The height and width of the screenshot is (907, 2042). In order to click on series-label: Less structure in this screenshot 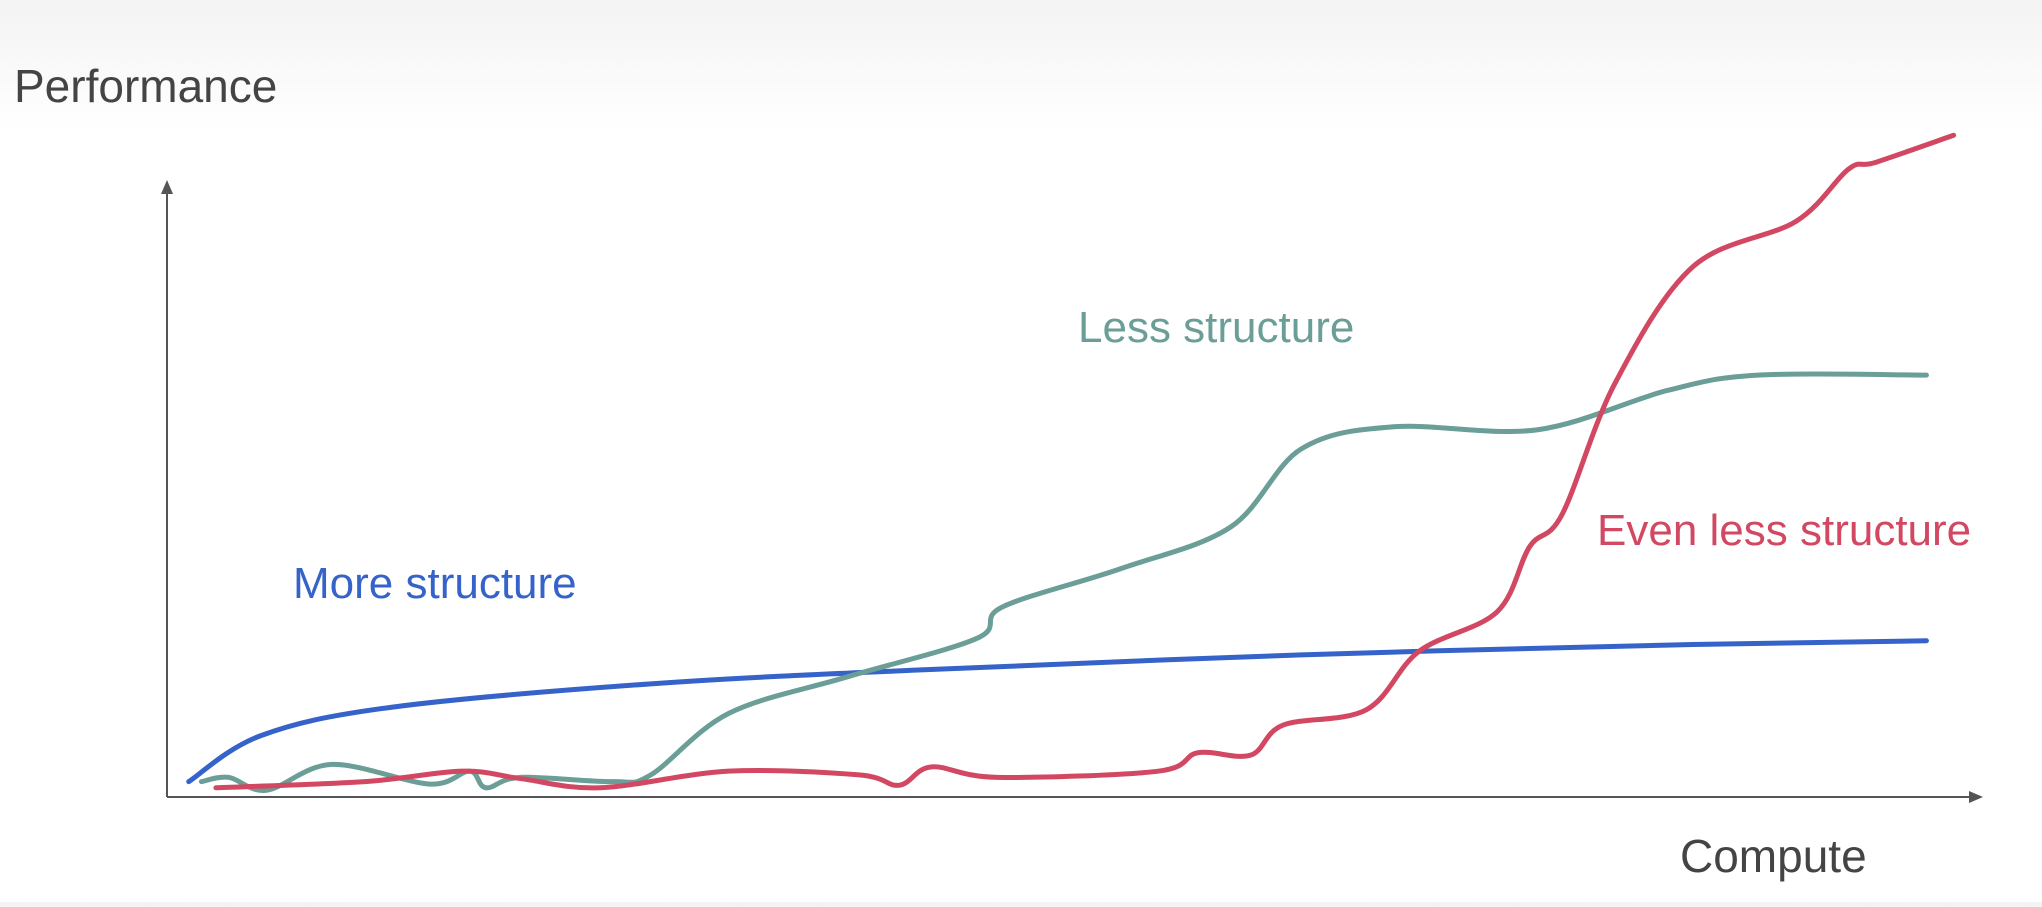, I will do `click(1216, 327)`.